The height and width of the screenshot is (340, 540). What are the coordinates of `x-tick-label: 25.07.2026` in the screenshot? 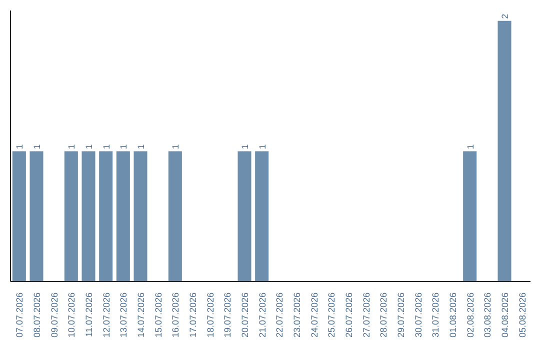 It's located at (331, 315).